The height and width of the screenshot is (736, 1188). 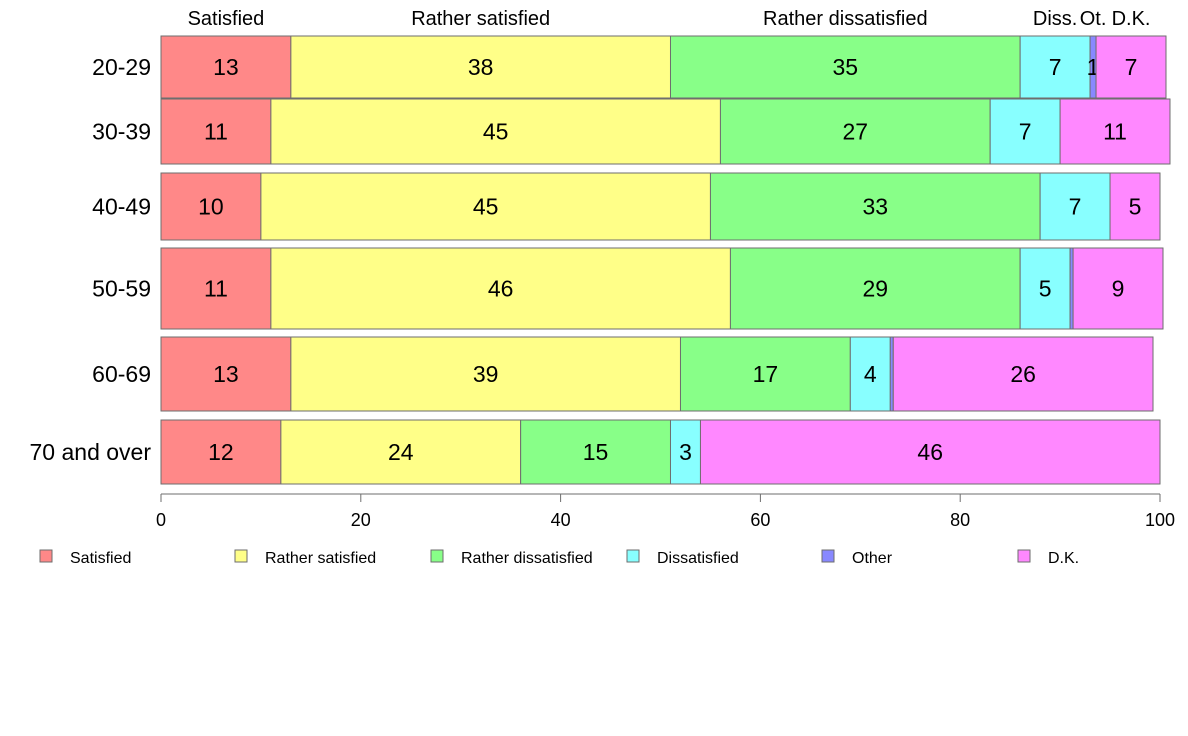 I want to click on data-label-dissatisfied-20-29: 7, so click(x=1055, y=67).